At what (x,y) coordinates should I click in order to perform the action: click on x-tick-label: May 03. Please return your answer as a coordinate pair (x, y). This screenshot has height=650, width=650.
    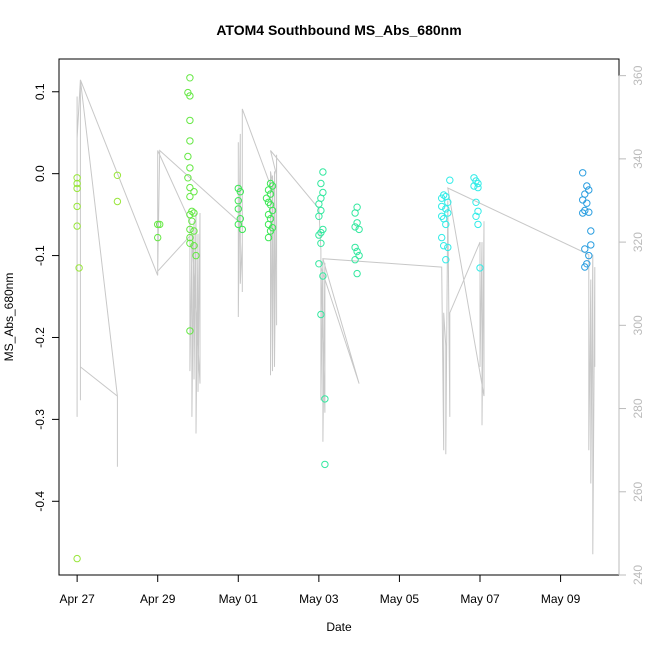
    Looking at the image, I should click on (319, 599).